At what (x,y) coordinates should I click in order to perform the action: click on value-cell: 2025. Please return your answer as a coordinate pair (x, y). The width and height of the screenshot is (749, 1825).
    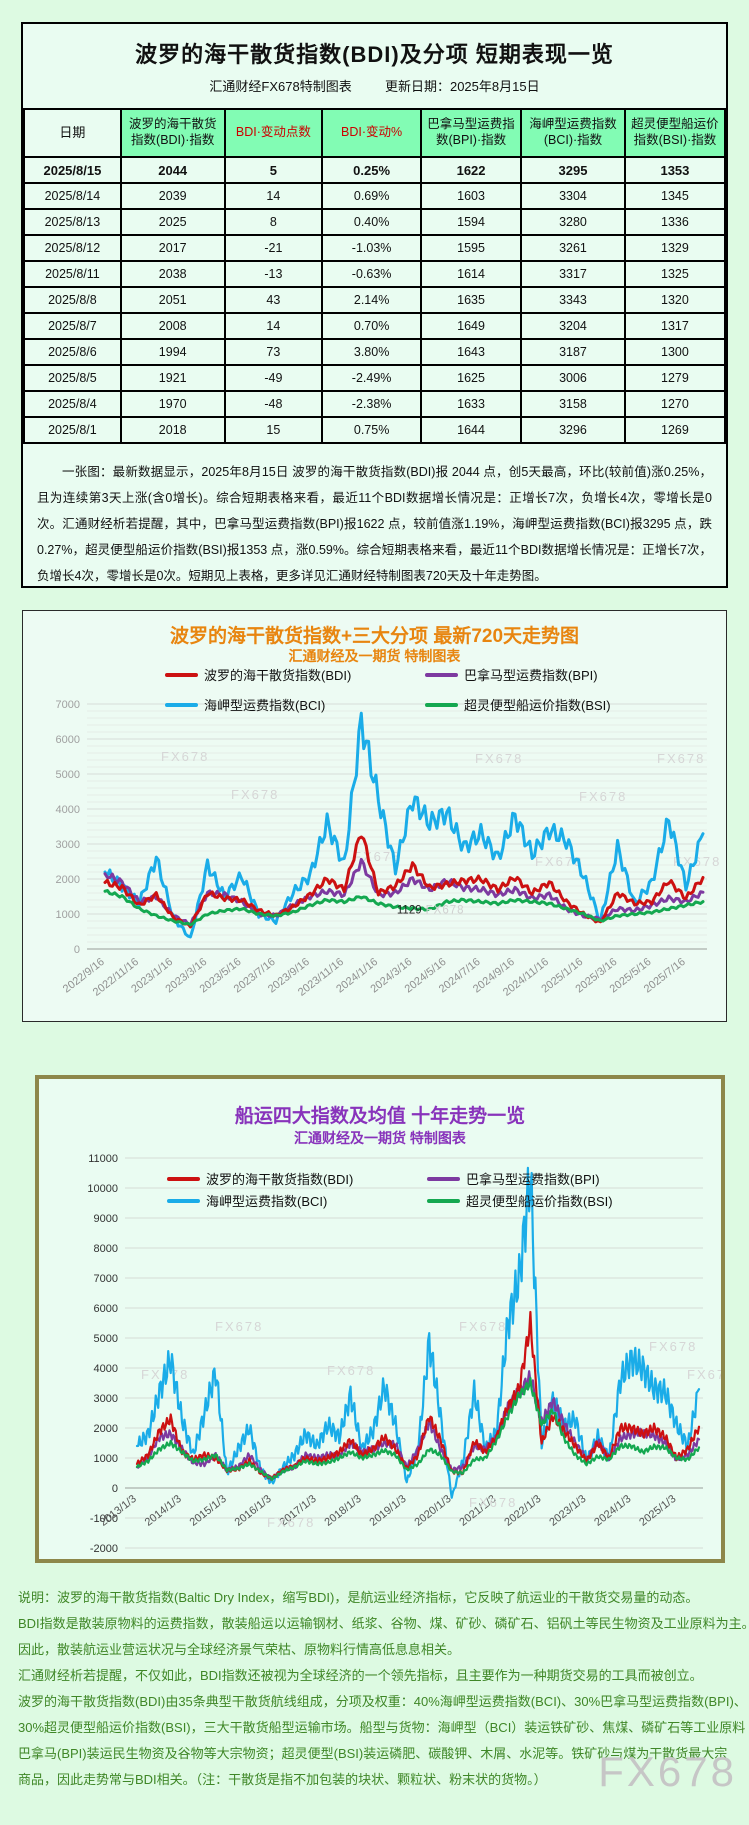
    Looking at the image, I should click on (172, 222).